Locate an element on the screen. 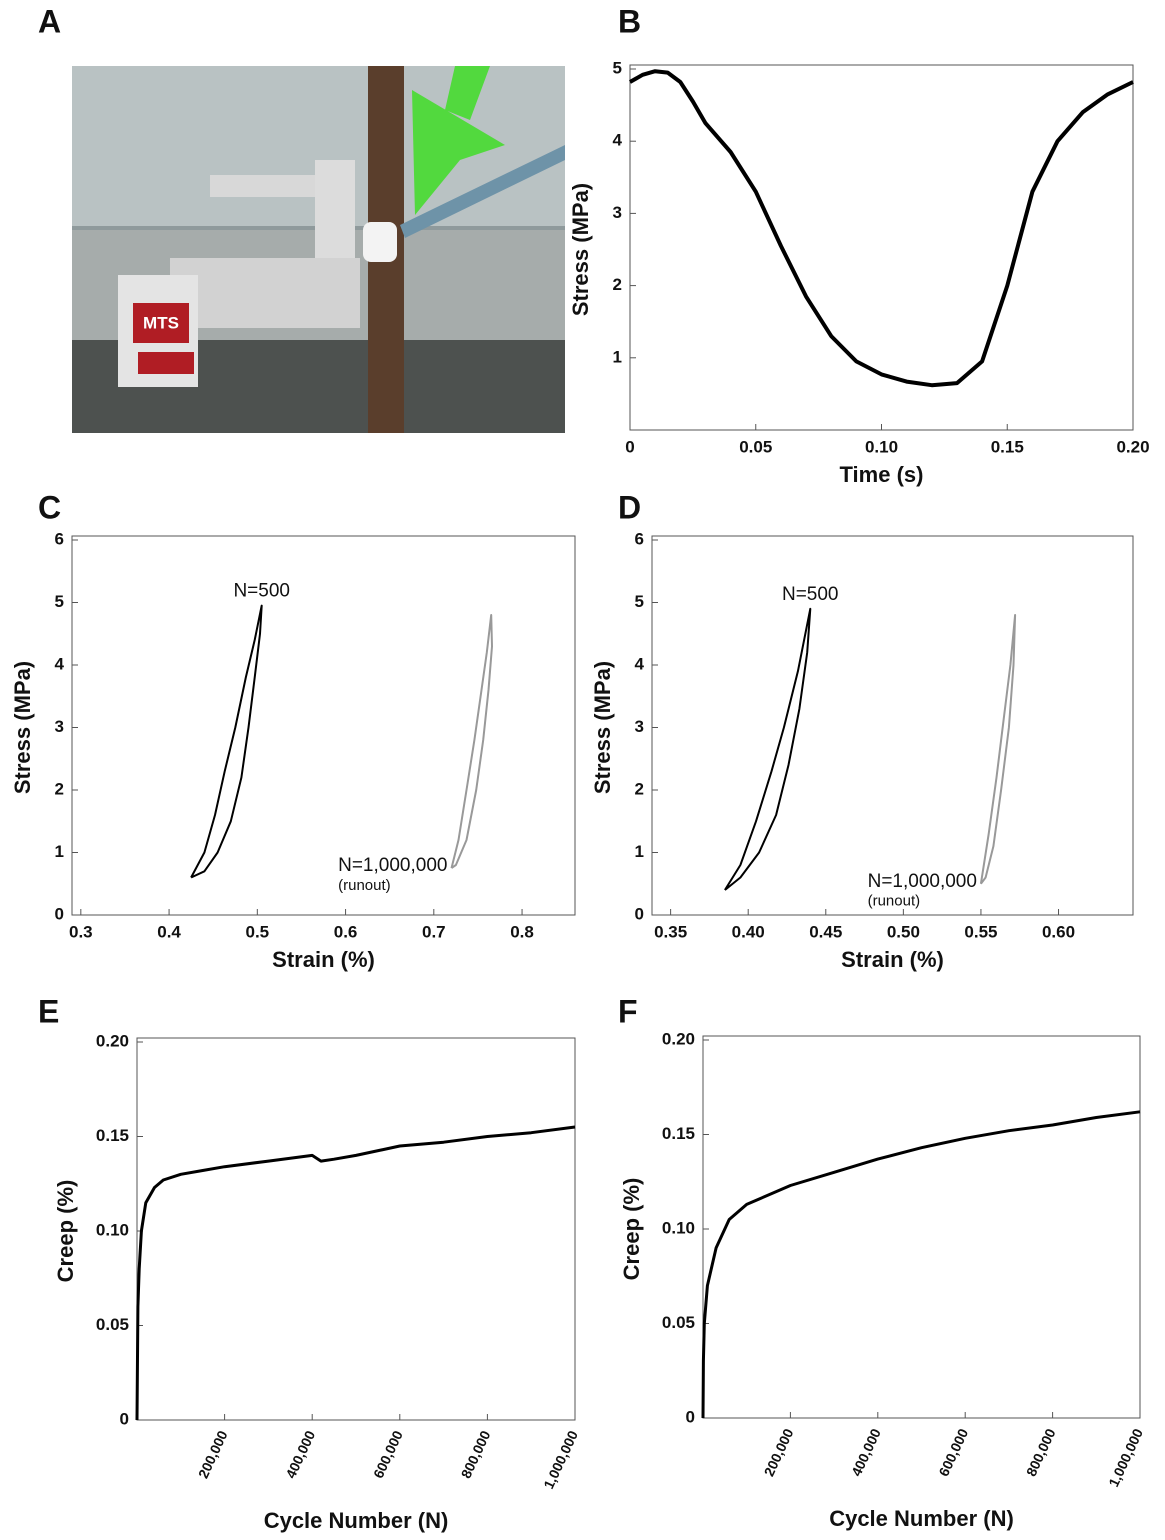 This screenshot has height=1540, width=1165. photo-arrow is located at coordinates (458, 140).